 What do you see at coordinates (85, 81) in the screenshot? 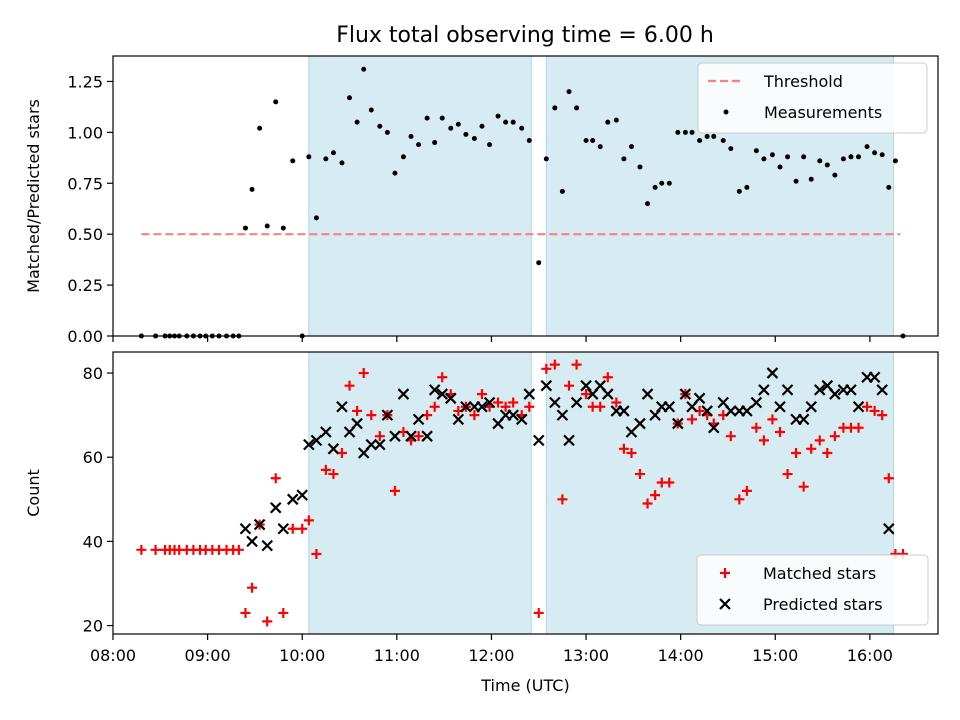
I see `y-tick-label: 1.25` at bounding box center [85, 81].